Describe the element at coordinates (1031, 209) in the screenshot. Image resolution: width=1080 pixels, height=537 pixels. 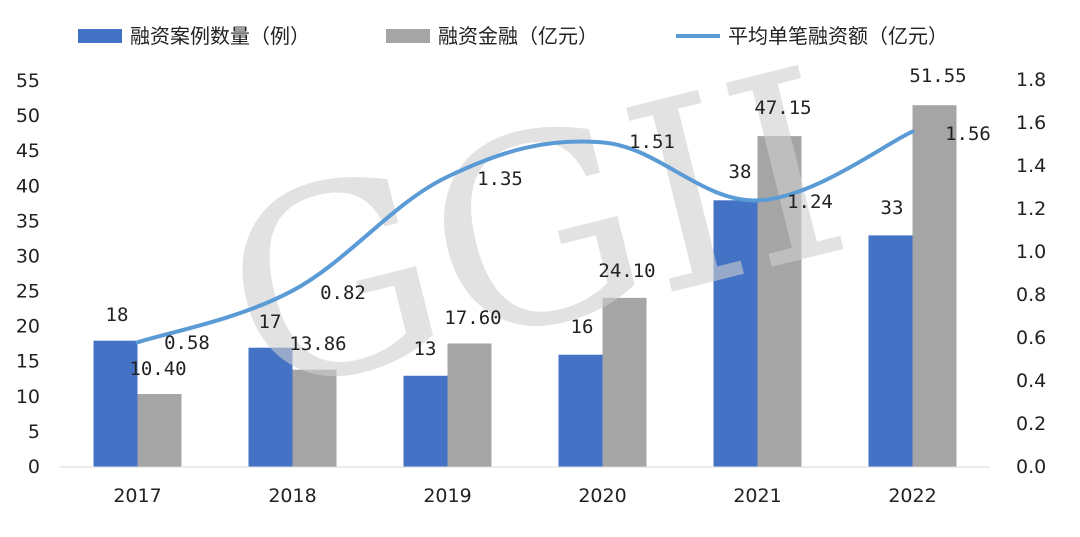
I see `y-right-tick-label: 1.2` at that location.